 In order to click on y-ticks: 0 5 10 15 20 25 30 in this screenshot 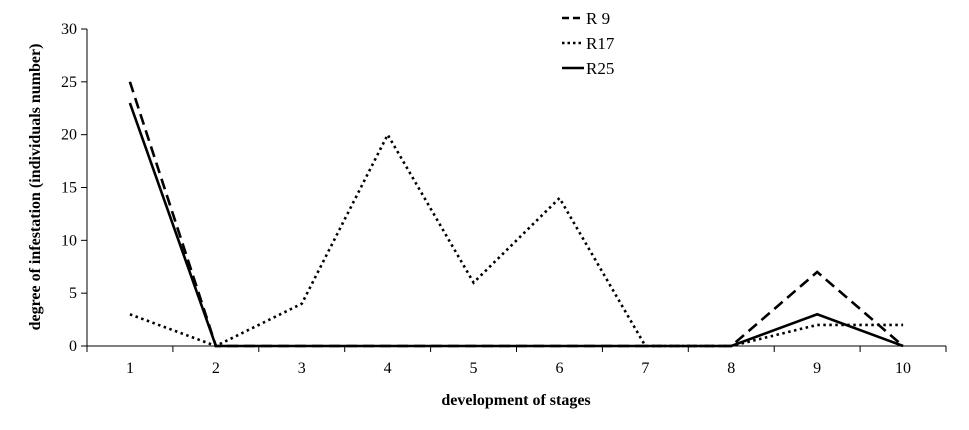, I will do `click(74, 188)`.